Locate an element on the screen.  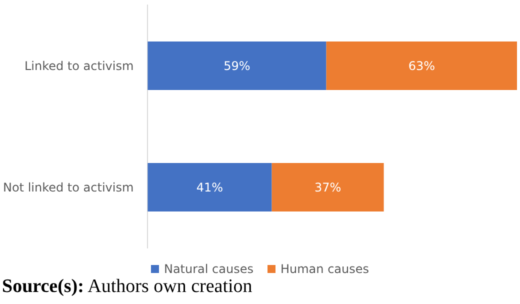
source-note: Source(s): Authors own creation is located at coordinates (128, 287).